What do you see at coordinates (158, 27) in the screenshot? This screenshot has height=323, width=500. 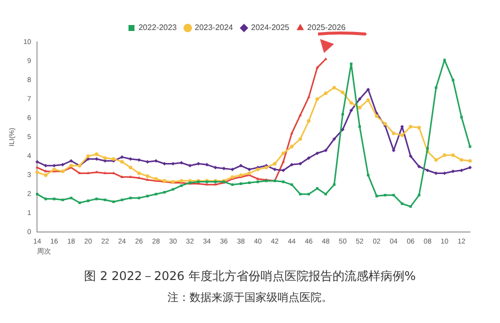 I see `legend-label: 2022-2023` at bounding box center [158, 27].